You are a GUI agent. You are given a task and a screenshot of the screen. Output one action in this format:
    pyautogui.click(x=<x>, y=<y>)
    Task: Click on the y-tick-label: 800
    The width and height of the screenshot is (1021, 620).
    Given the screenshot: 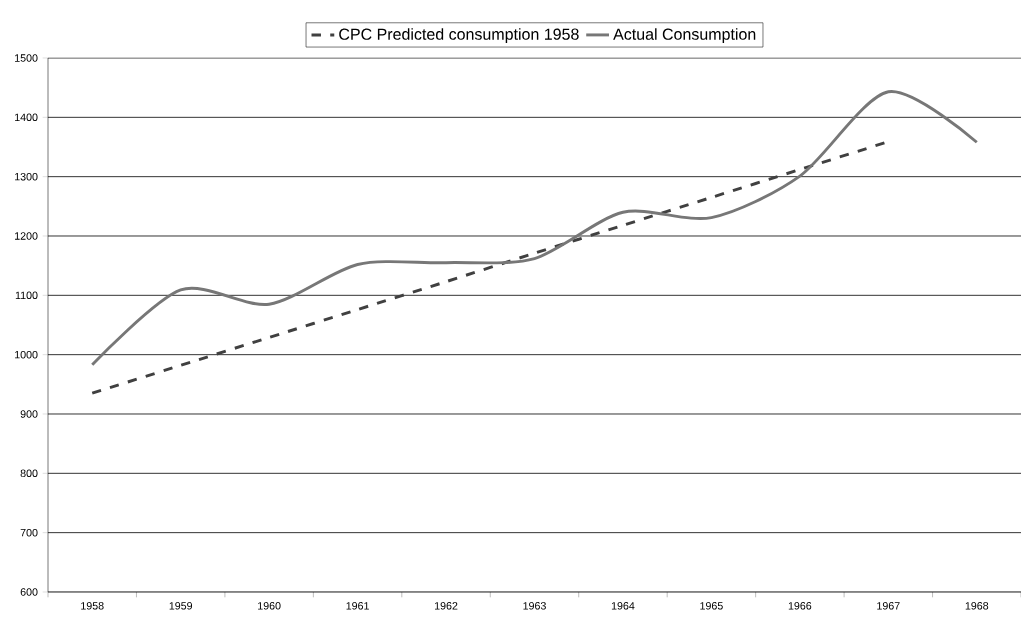 What is the action you would take?
    pyautogui.click(x=29, y=473)
    